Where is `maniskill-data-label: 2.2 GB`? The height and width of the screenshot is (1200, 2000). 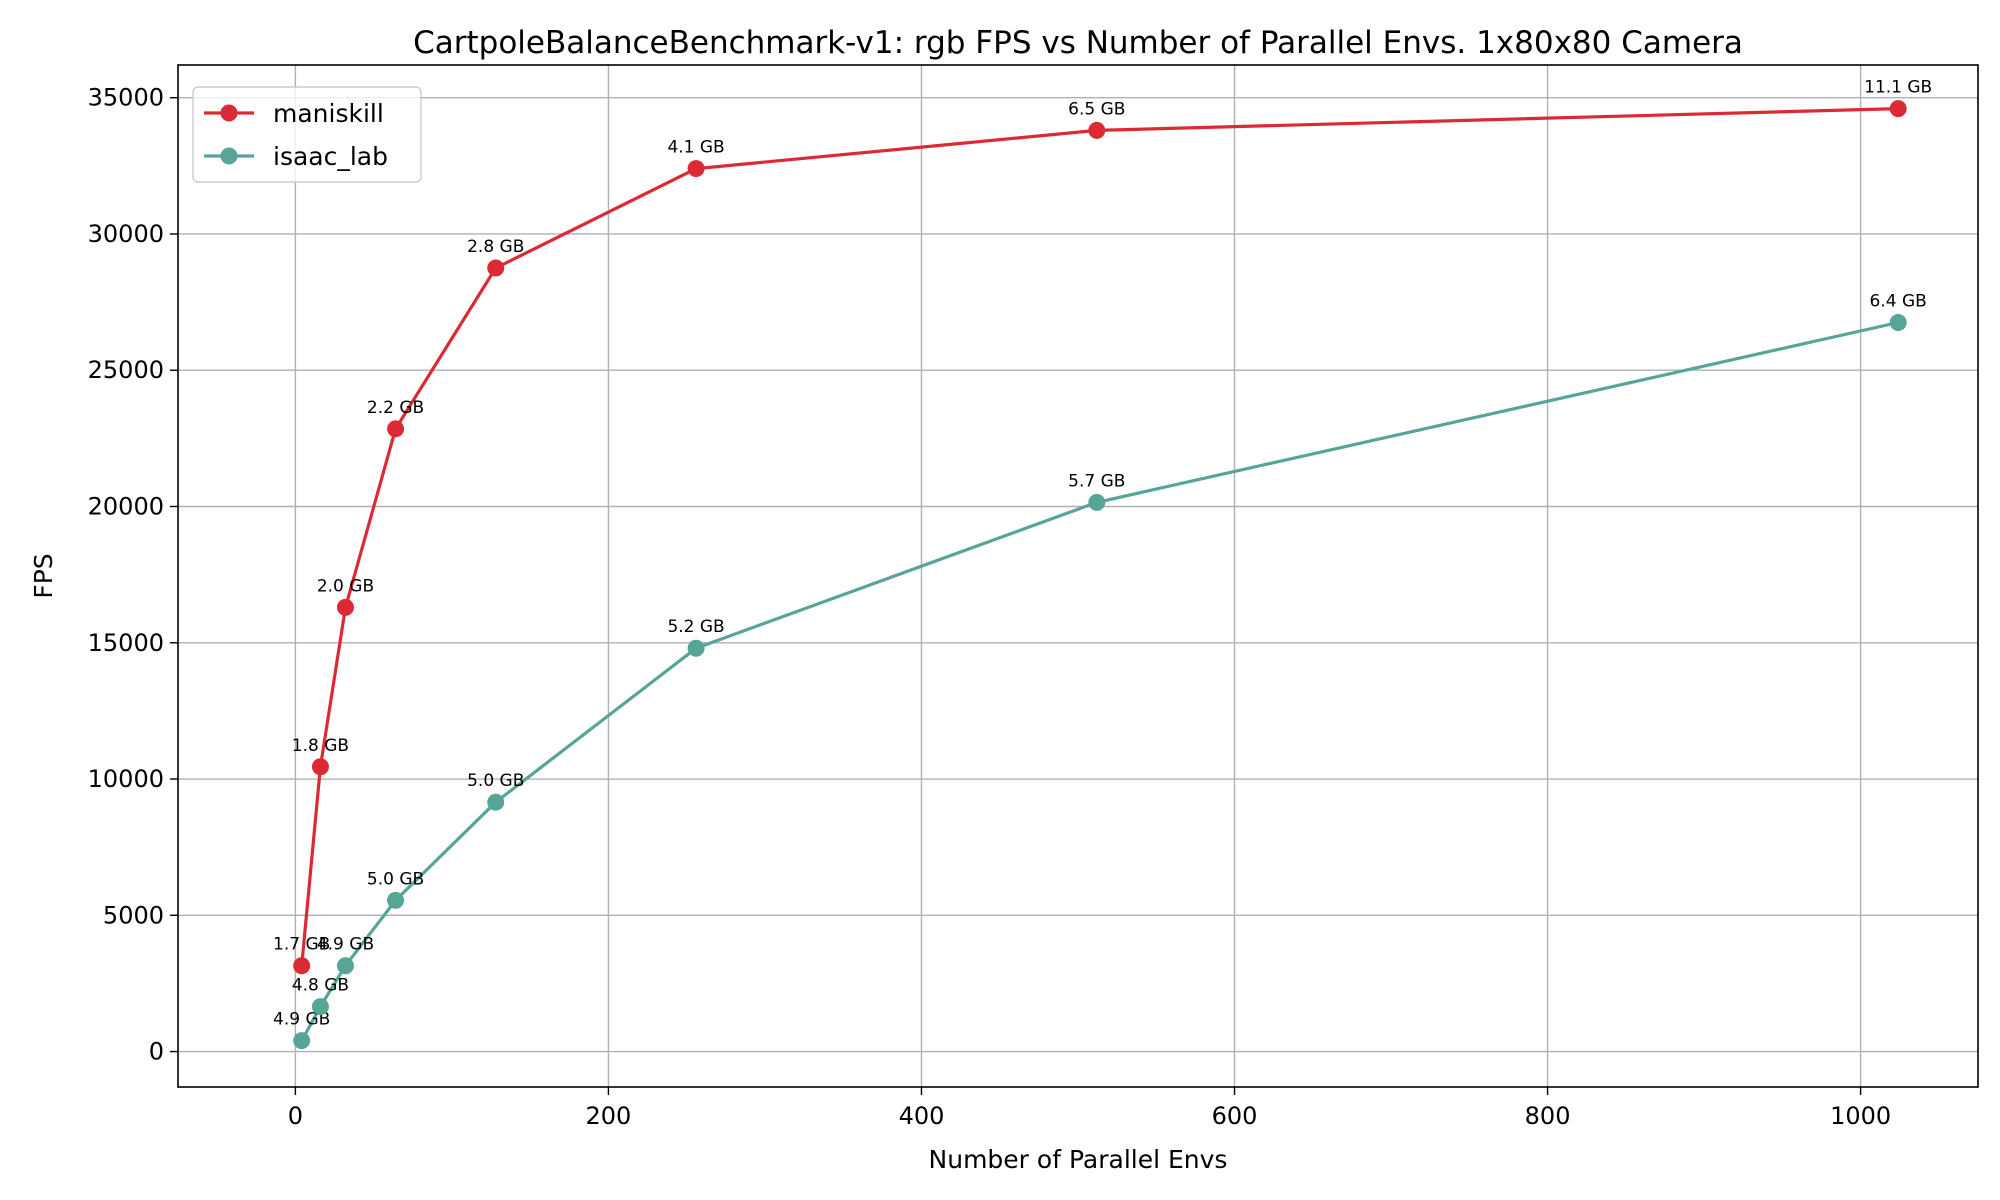 maniskill-data-label: 2.2 GB is located at coordinates (395, 408).